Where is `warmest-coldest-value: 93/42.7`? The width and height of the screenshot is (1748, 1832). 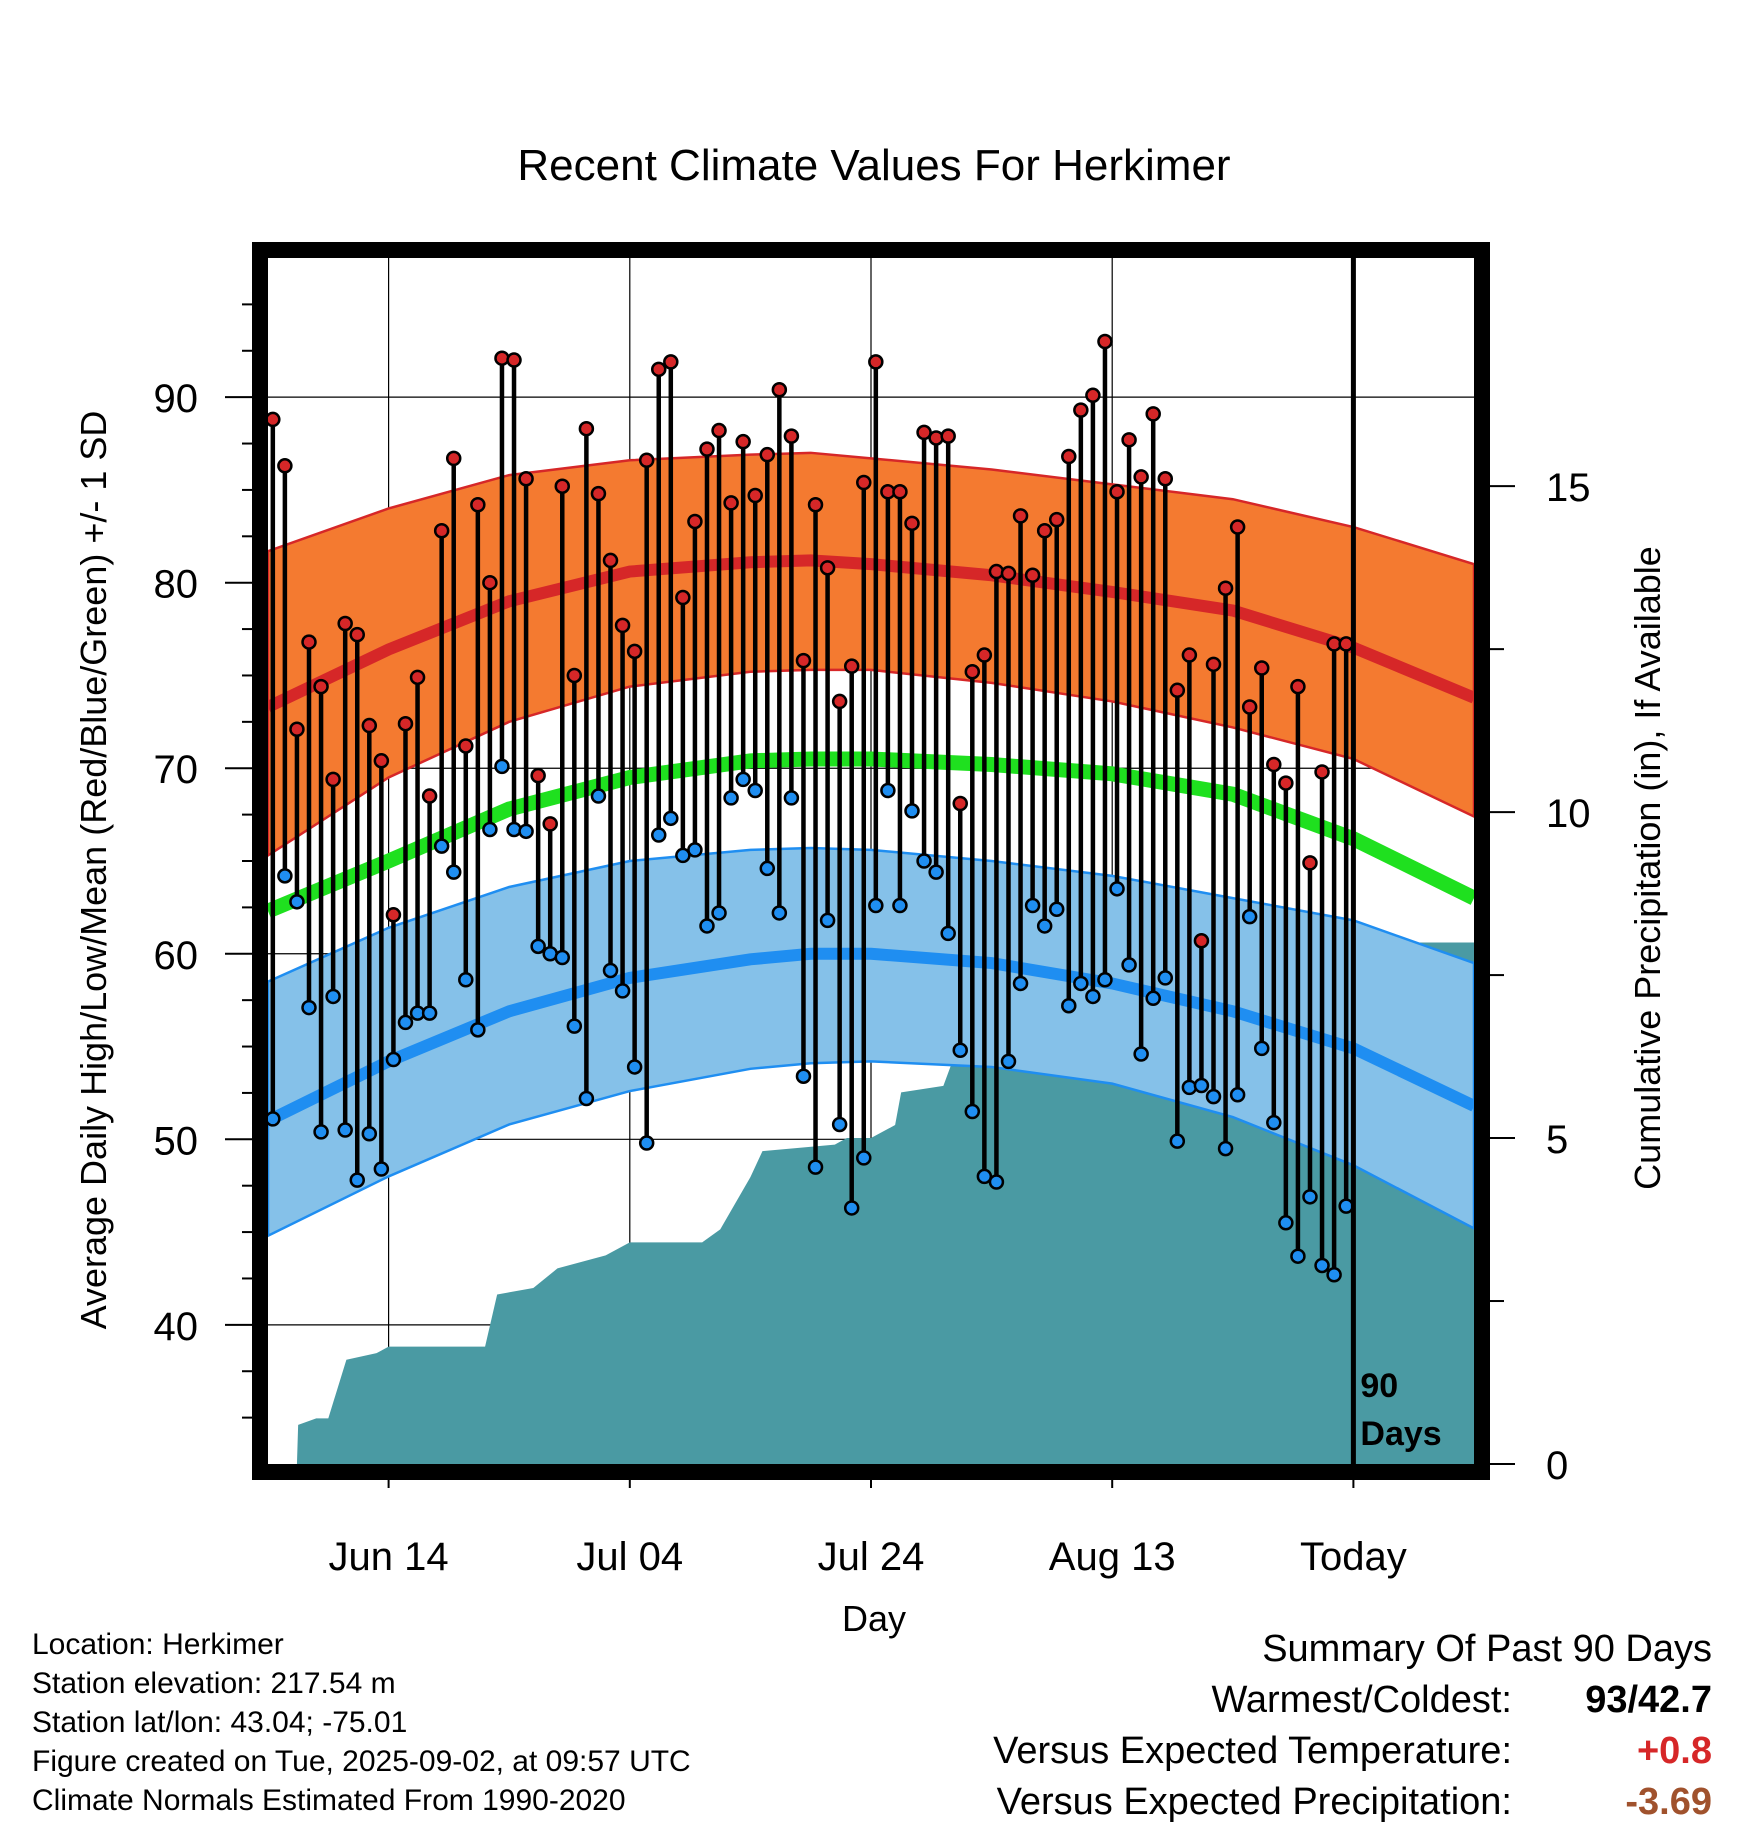 warmest-coldest-value: 93/42.7 is located at coordinates (1648, 1700).